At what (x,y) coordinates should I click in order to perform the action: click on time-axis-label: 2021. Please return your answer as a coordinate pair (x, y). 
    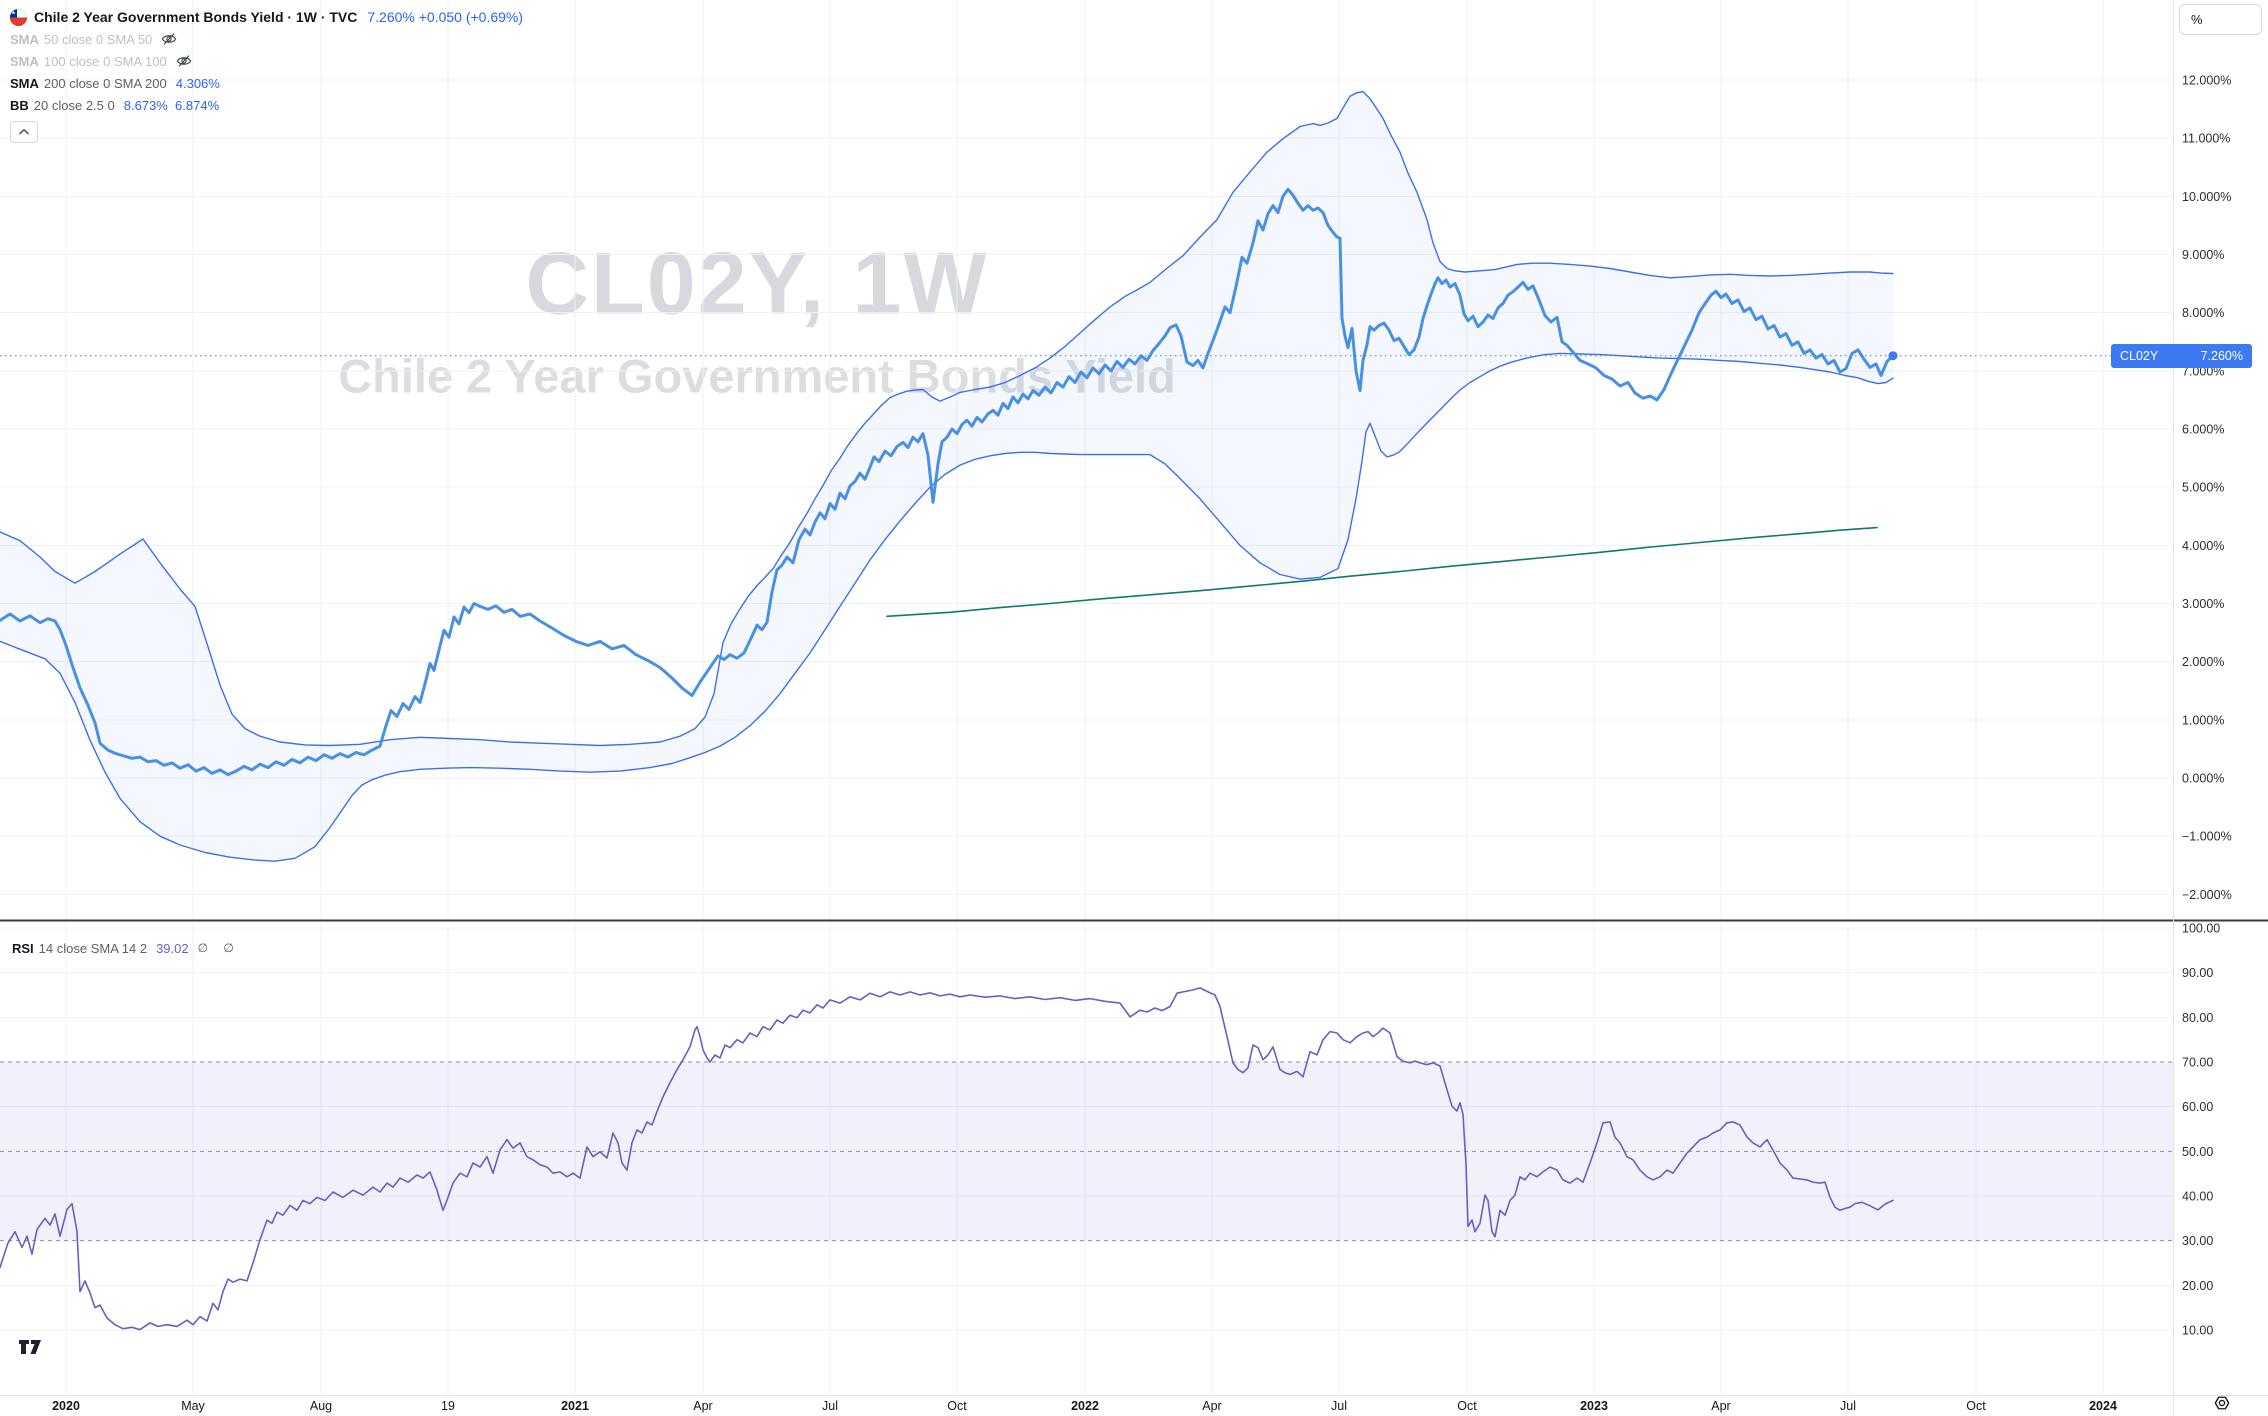
    Looking at the image, I should click on (575, 1406).